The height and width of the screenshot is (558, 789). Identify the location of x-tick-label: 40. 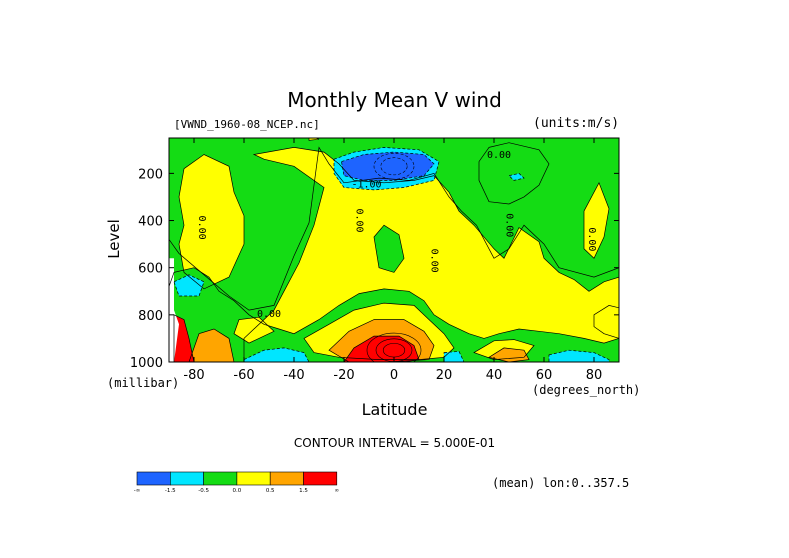
(494, 375).